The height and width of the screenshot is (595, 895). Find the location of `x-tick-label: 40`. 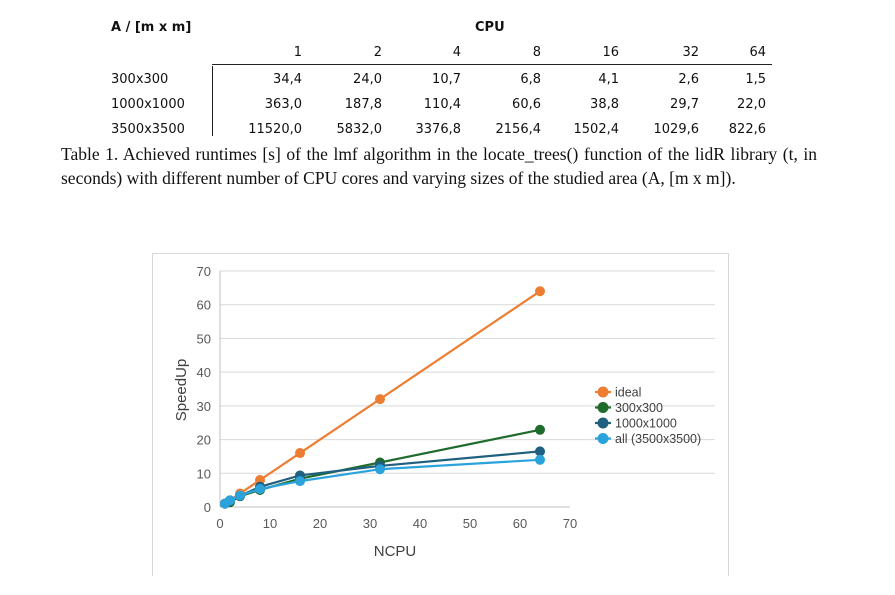

x-tick-label: 40 is located at coordinates (420, 523).